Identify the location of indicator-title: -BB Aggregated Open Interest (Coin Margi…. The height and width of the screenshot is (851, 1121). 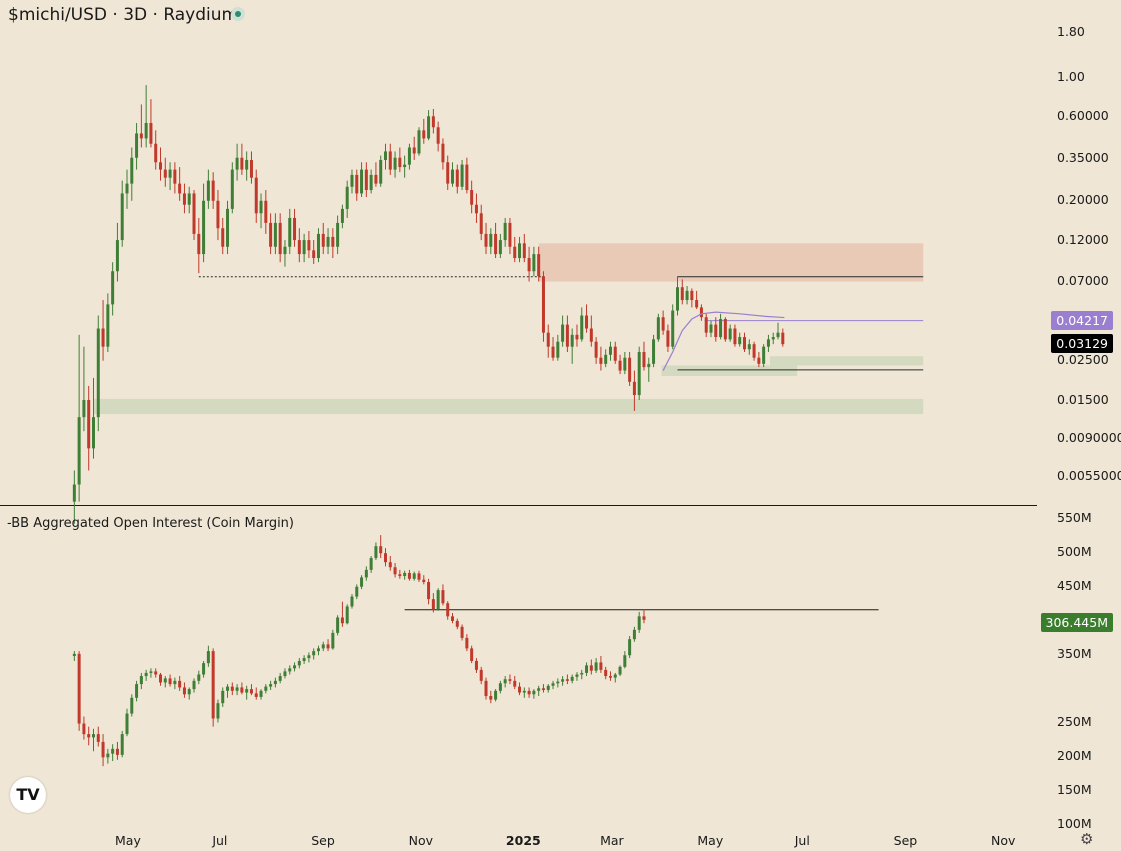
(150, 523).